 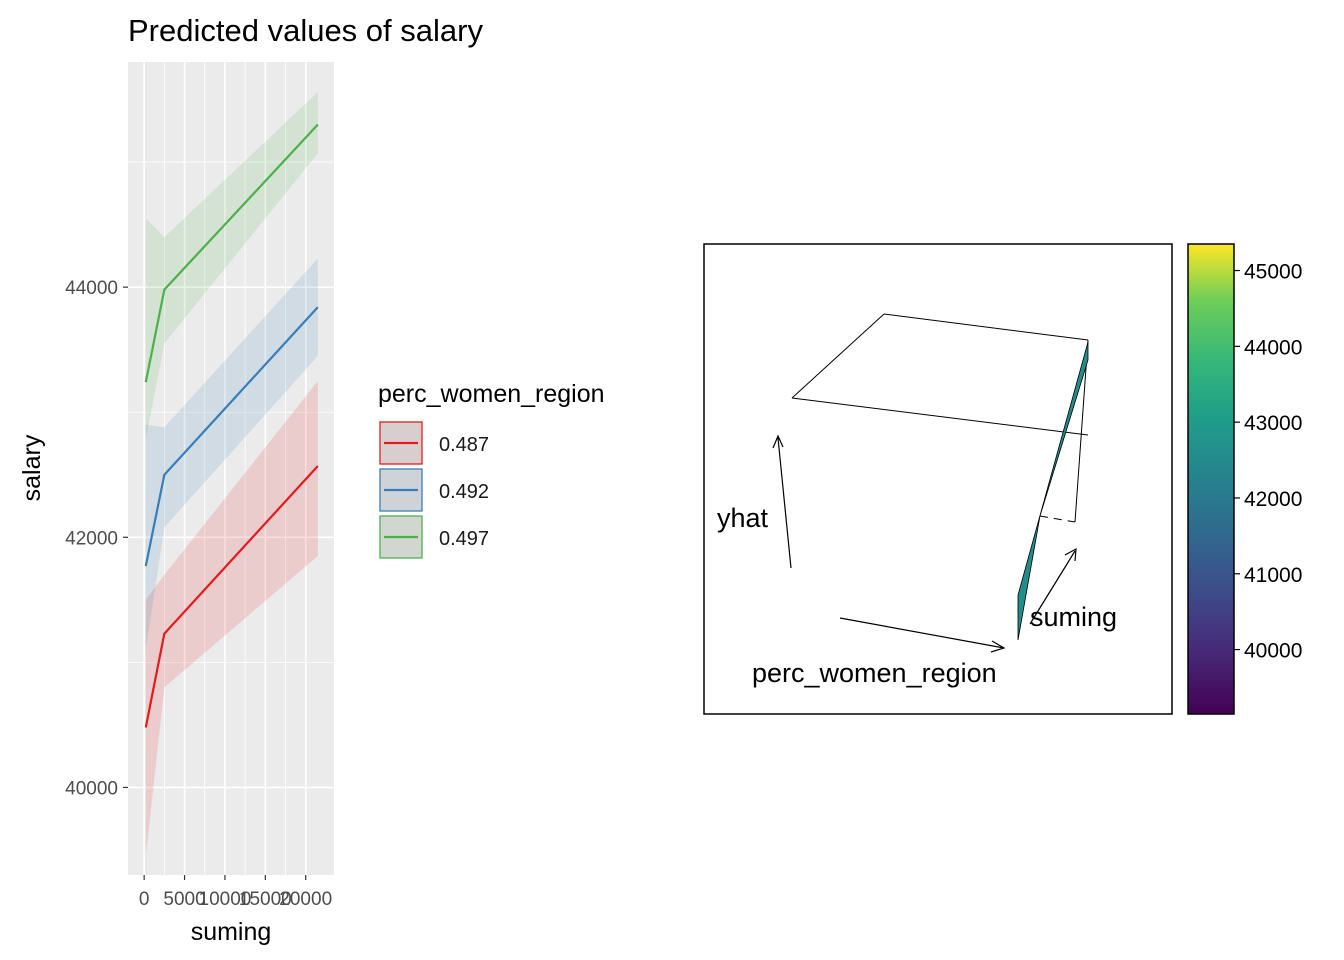 I want to click on colorbar: 40000 41000 42000 43000 44000 45000, so click(x=1244, y=479).